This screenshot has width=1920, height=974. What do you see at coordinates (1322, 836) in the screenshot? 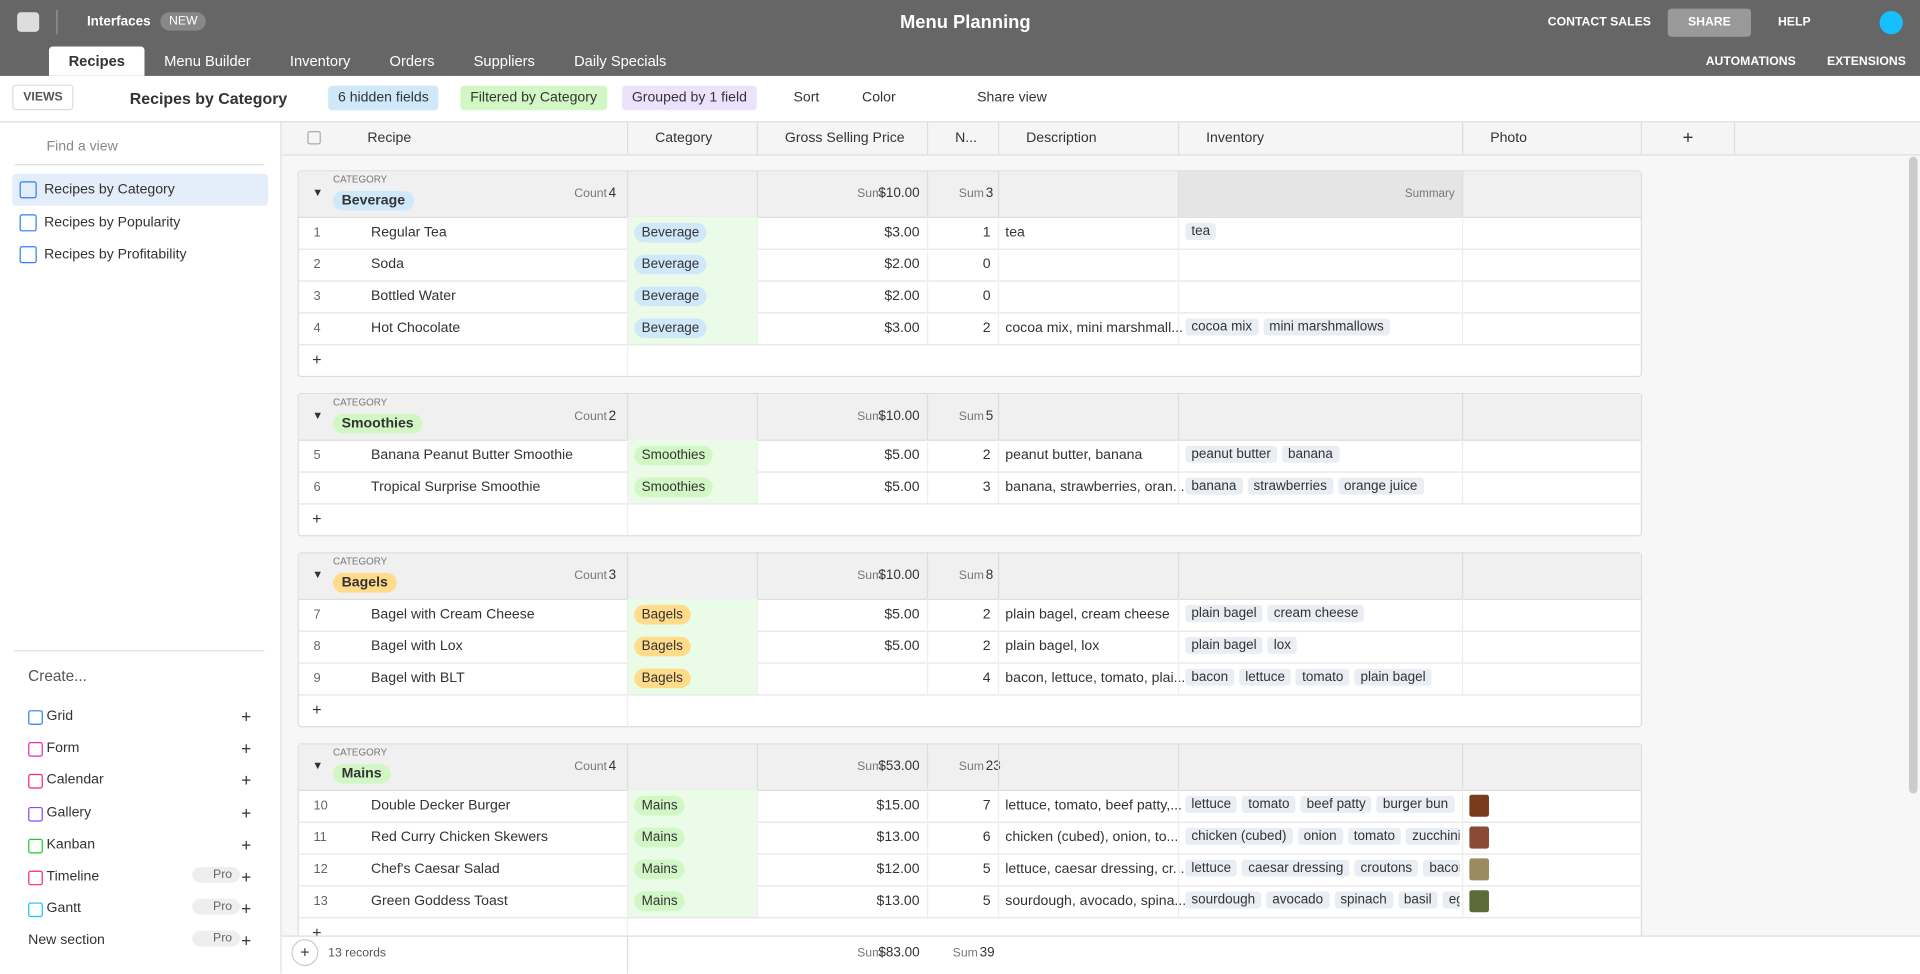
I see `inventory-cell: chicken (cubed)oniontomatozucchinirec` at bounding box center [1322, 836].